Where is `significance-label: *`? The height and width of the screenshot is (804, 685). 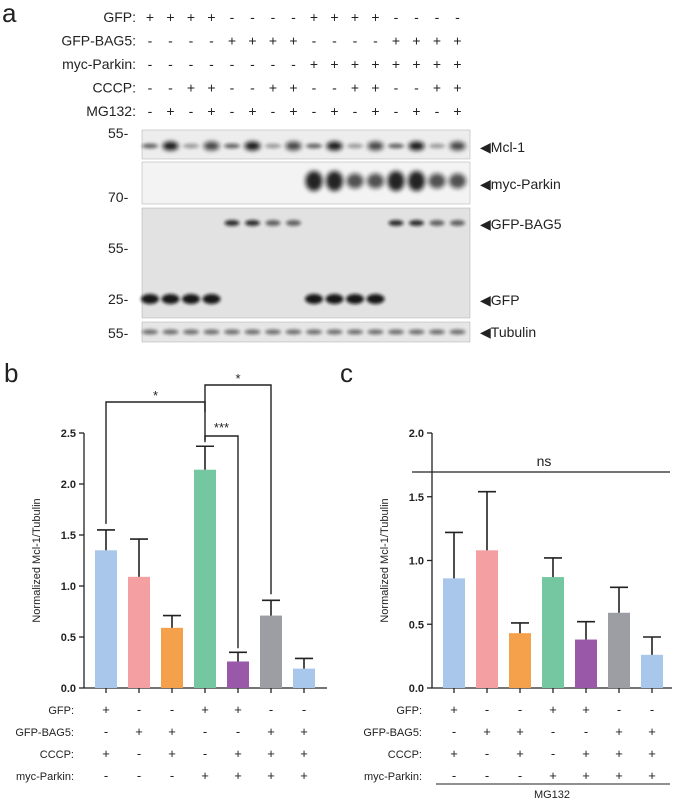
significance-label: * is located at coordinates (155, 395).